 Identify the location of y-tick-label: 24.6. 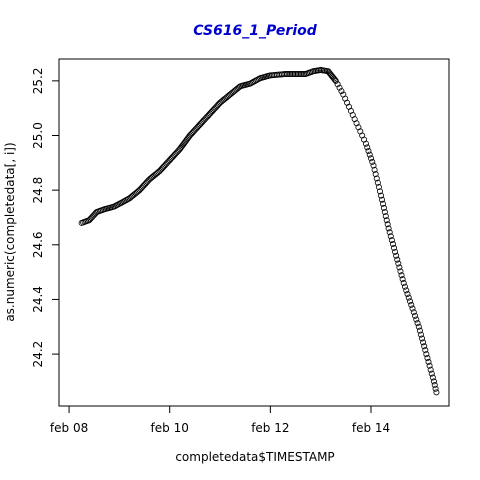
(38, 244).